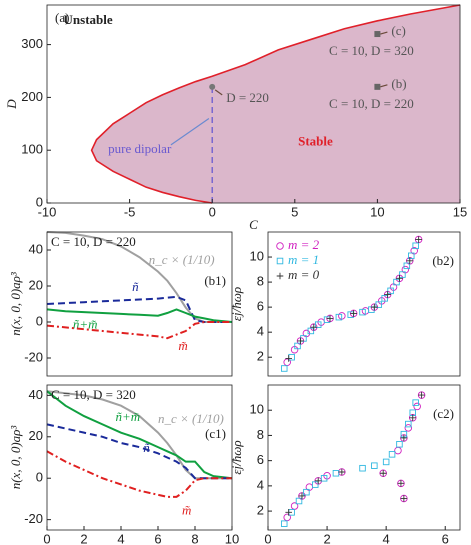 The width and height of the screenshot is (471, 545). Describe the element at coordinates (190, 132) in the screenshot. I see `dipolar-arrow` at that location.